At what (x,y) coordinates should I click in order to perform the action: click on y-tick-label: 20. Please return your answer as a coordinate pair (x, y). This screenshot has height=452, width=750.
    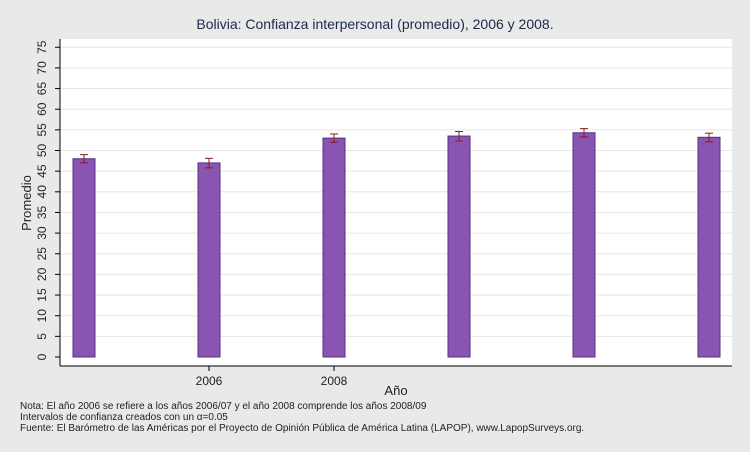
    Looking at the image, I should click on (42, 274).